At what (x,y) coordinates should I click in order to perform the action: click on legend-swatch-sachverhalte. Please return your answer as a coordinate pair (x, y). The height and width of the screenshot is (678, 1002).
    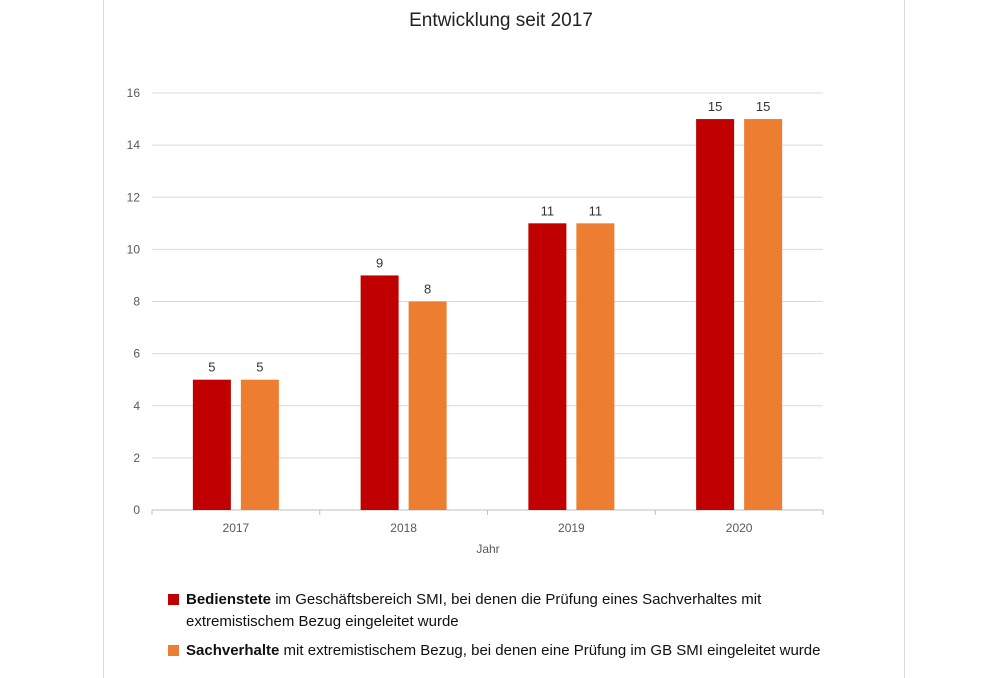
    Looking at the image, I should click on (173, 650).